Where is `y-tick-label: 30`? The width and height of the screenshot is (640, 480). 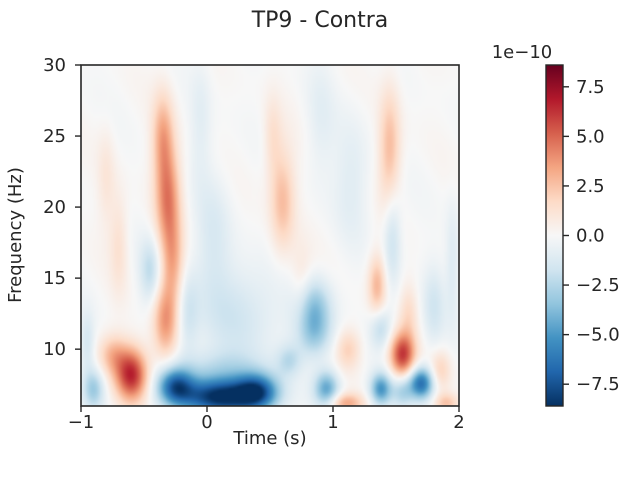
y-tick-label: 30 is located at coordinates (54, 65).